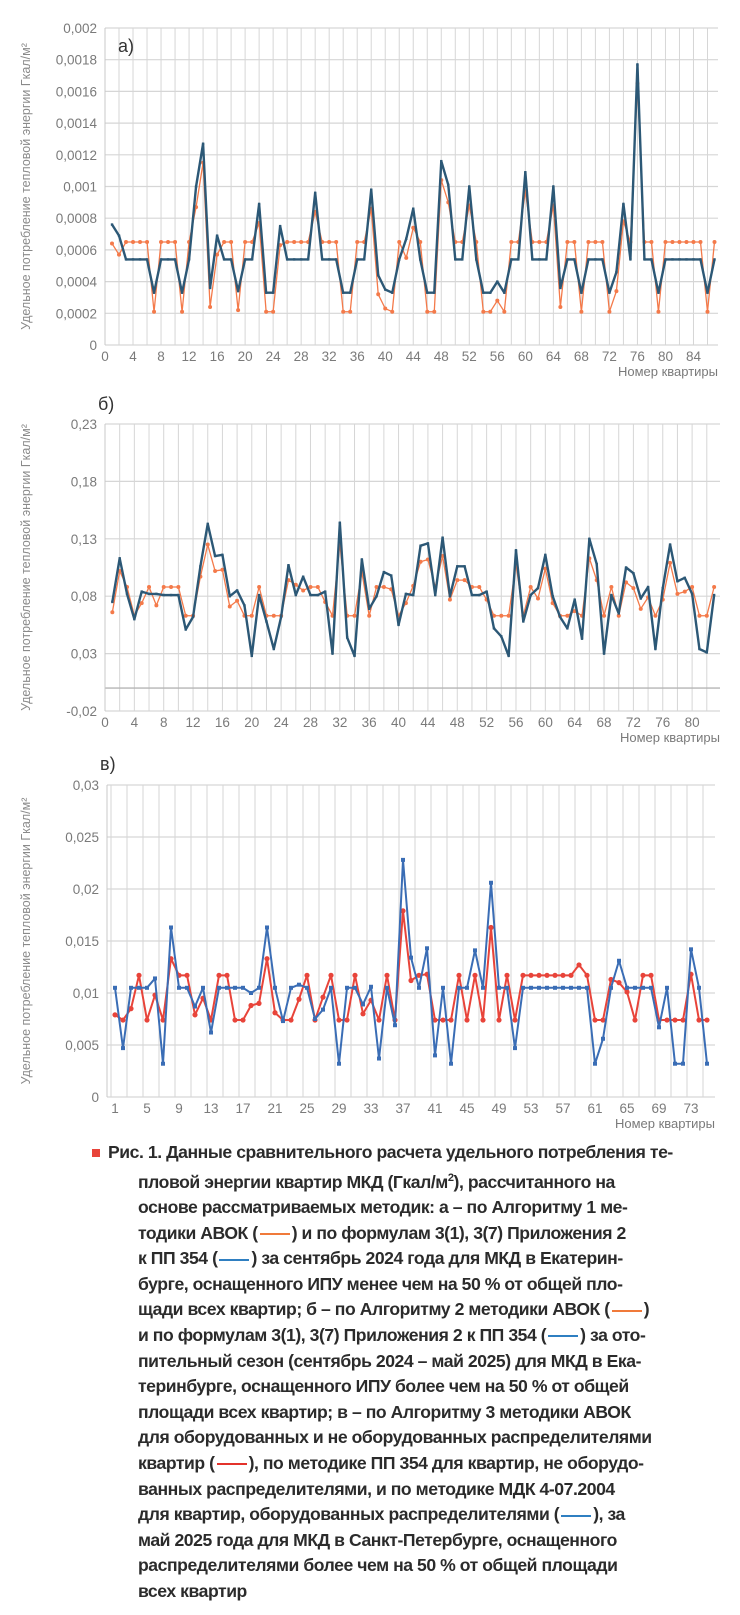 The height and width of the screenshot is (1615, 740). I want to click on x-tick-label: 68, so click(604, 722).